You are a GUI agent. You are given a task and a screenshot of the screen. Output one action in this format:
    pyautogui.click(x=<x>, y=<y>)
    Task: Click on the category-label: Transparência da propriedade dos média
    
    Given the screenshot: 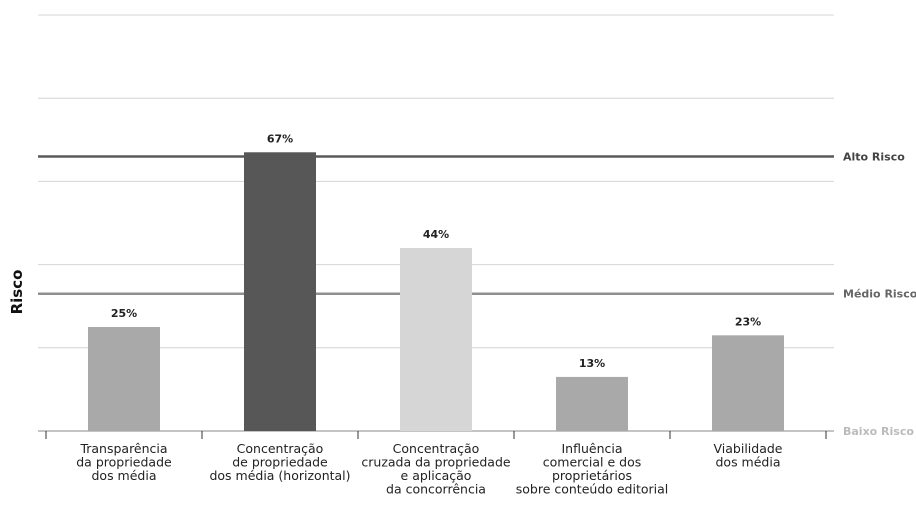 What is the action you would take?
    pyautogui.click(x=124, y=462)
    